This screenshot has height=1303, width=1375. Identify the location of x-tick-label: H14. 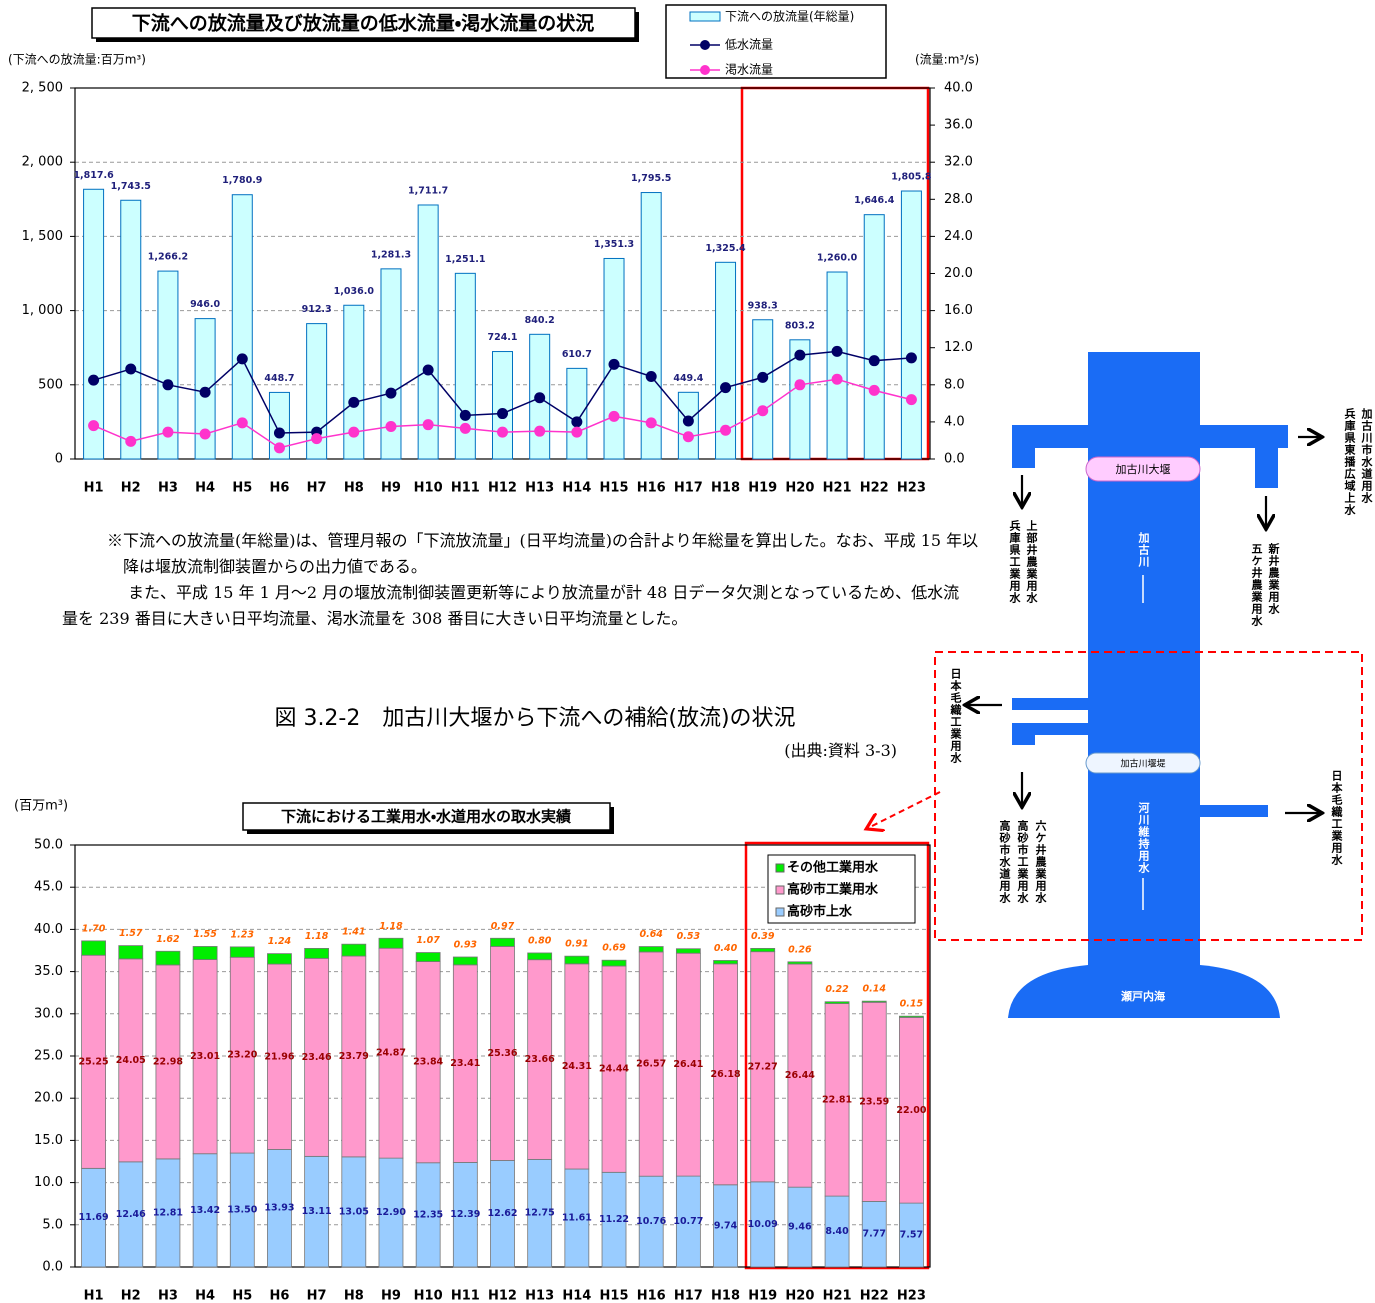
(576, 488).